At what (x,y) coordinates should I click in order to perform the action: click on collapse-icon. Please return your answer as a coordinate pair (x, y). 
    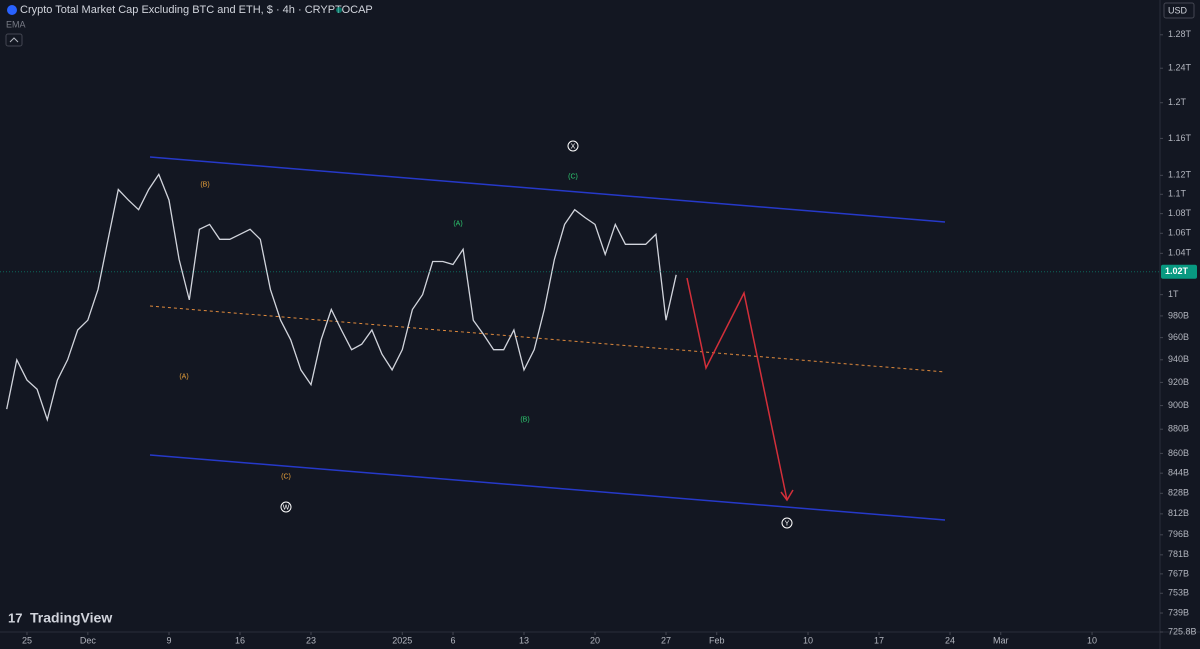
    Looking at the image, I should click on (14, 40).